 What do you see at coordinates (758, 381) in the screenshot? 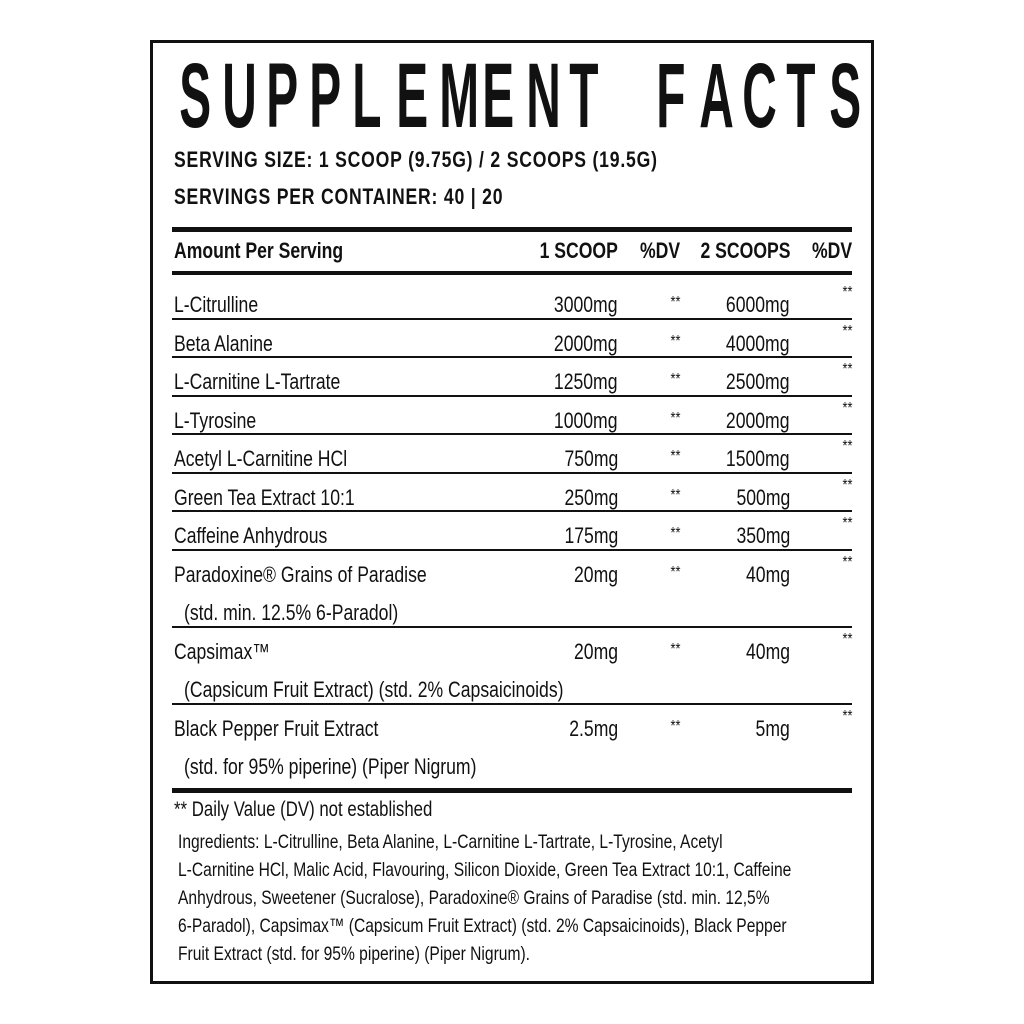
I see `amount-2-scoops-text: 2500mg` at bounding box center [758, 381].